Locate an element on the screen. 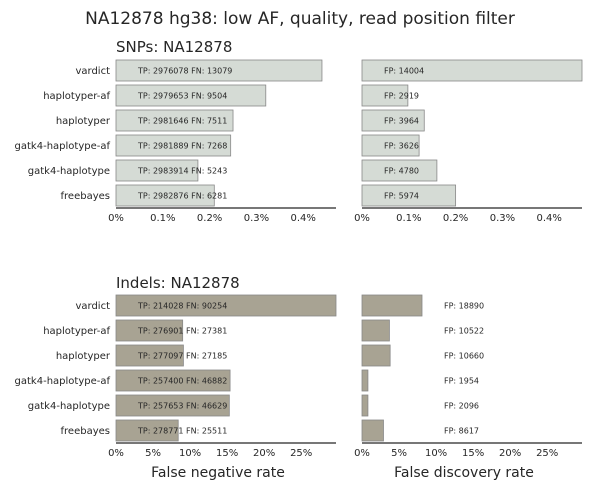 This screenshot has height=500, width=600. p2-category-label-vardict: vardict is located at coordinates (92, 306).